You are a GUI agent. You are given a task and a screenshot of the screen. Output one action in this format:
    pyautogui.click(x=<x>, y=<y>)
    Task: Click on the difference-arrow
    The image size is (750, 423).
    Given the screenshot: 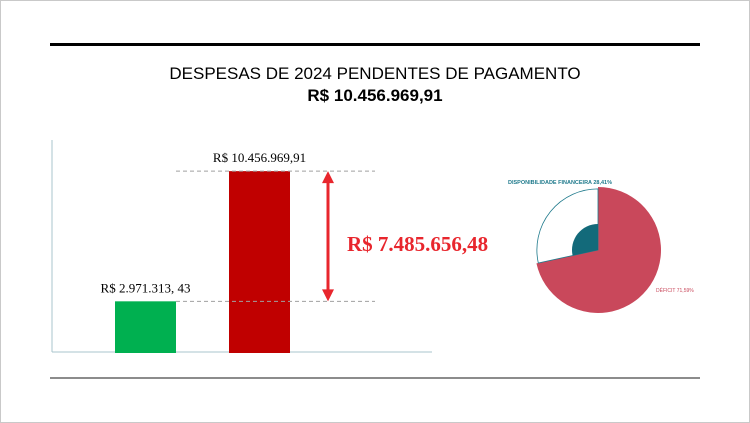 What is the action you would take?
    pyautogui.click(x=328, y=236)
    